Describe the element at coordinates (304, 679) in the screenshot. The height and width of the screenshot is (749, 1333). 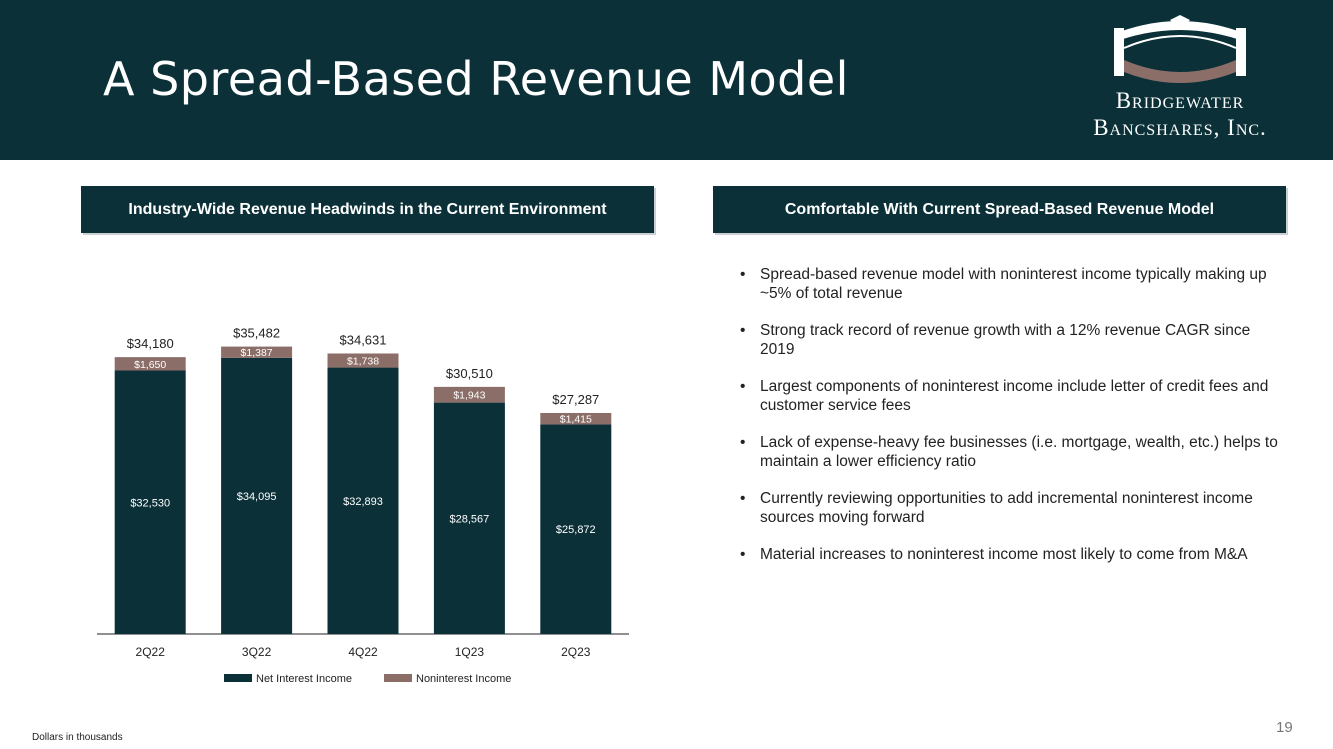
I see `legend-label-net-interest-income: Net Interest Income` at that location.